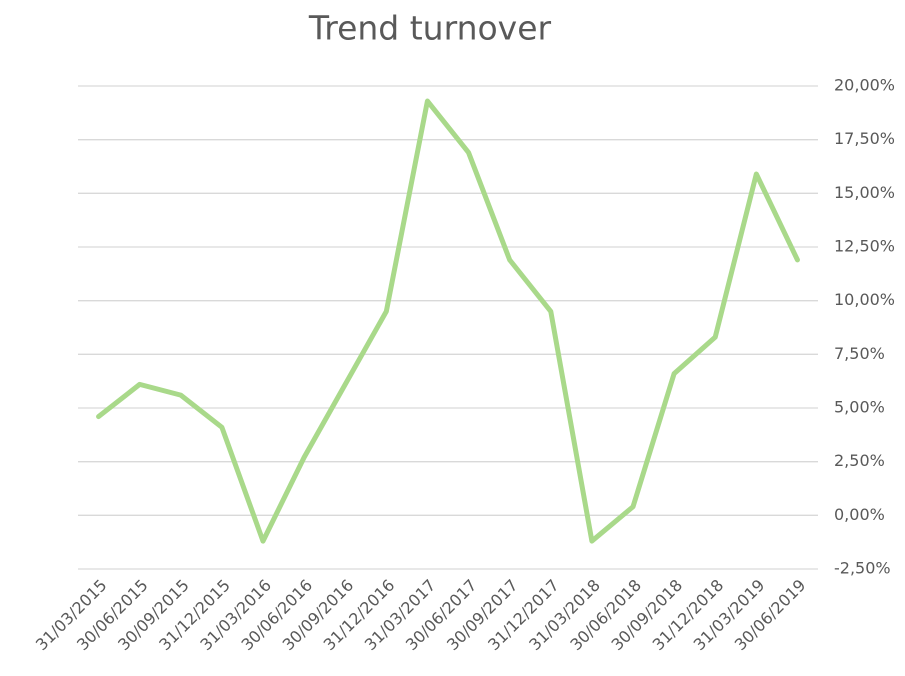 Image resolution: width=905 pixels, height=676 pixels. What do you see at coordinates (864, 85) in the screenshot?
I see `y-tick-label: 20,00%` at bounding box center [864, 85].